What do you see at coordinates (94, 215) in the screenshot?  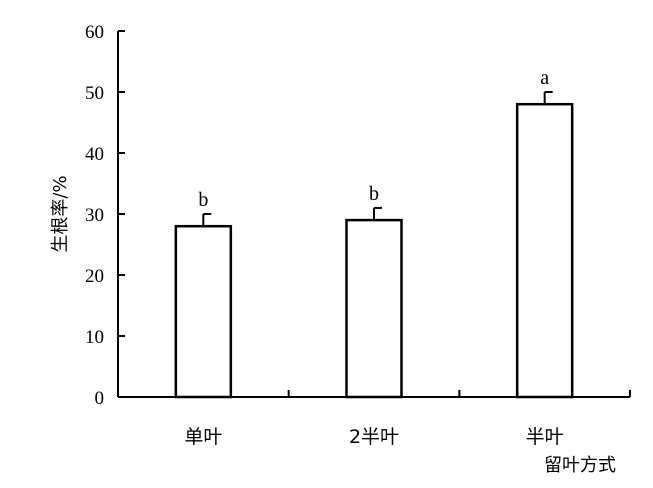 I see `y-tick-label: 30` at bounding box center [94, 215].